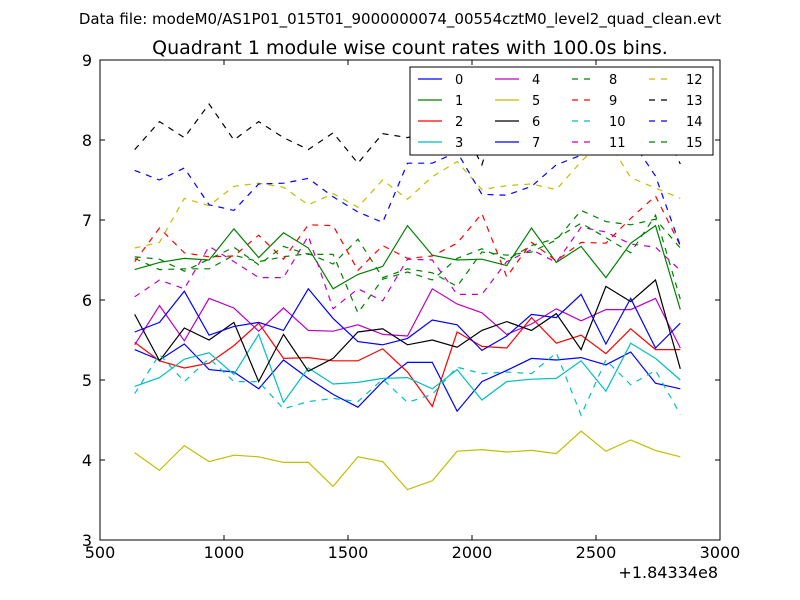 This screenshot has height=600, width=800. What do you see at coordinates (87, 540) in the screenshot?
I see `y-tick-label: 3` at bounding box center [87, 540].